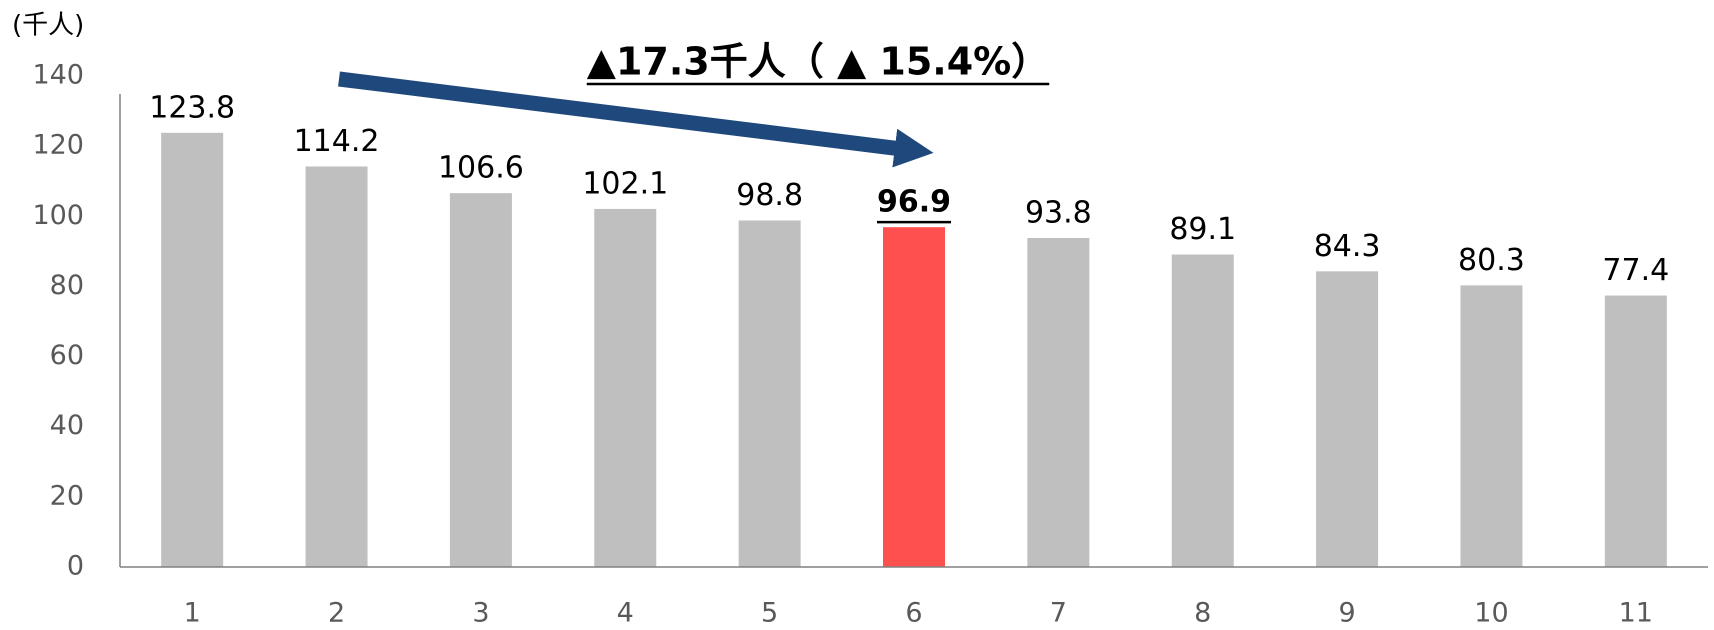 This screenshot has width=1714, height=630. I want to click on y-tick-label: 100, so click(58, 215).